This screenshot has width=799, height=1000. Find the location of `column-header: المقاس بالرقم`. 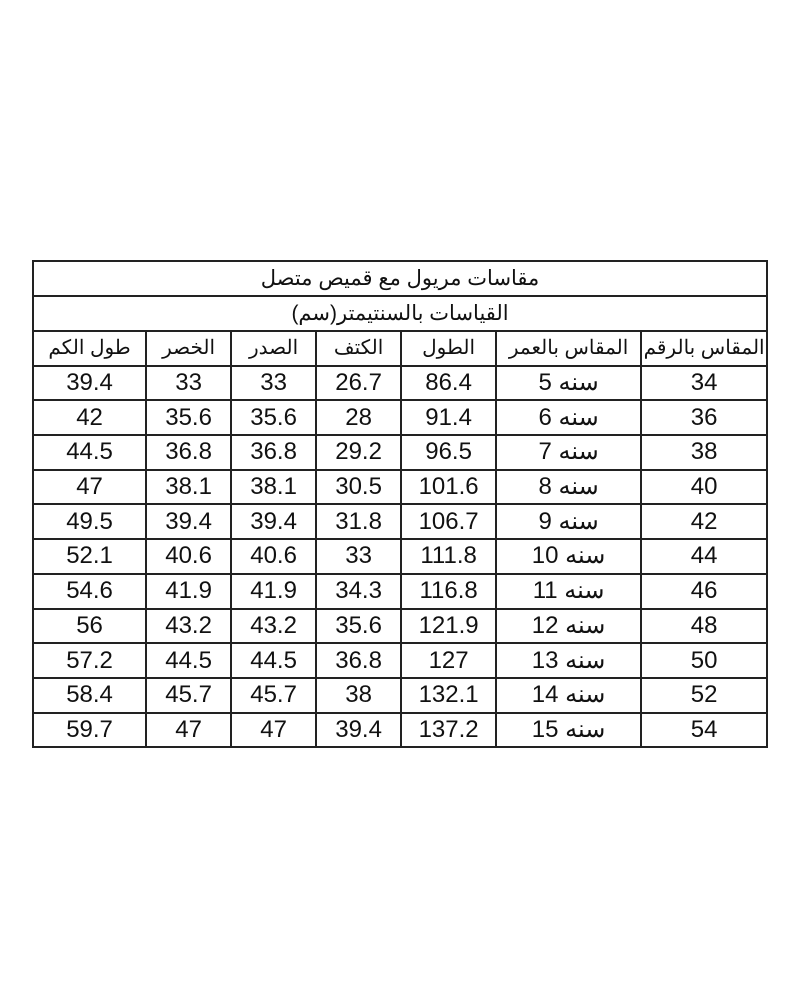

column-header: المقاس بالرقم is located at coordinates (704, 348).